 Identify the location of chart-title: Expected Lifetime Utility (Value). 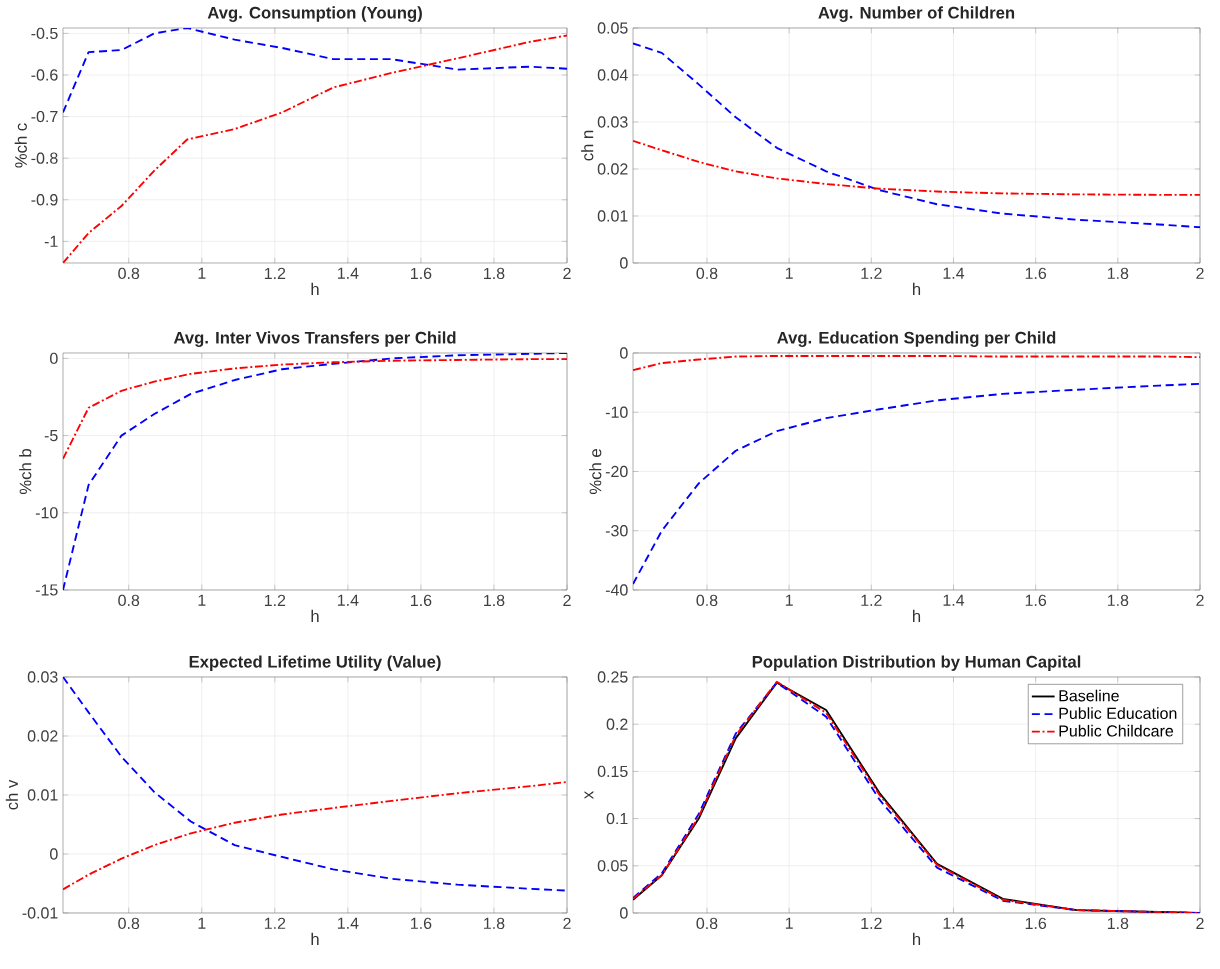
(315, 663).